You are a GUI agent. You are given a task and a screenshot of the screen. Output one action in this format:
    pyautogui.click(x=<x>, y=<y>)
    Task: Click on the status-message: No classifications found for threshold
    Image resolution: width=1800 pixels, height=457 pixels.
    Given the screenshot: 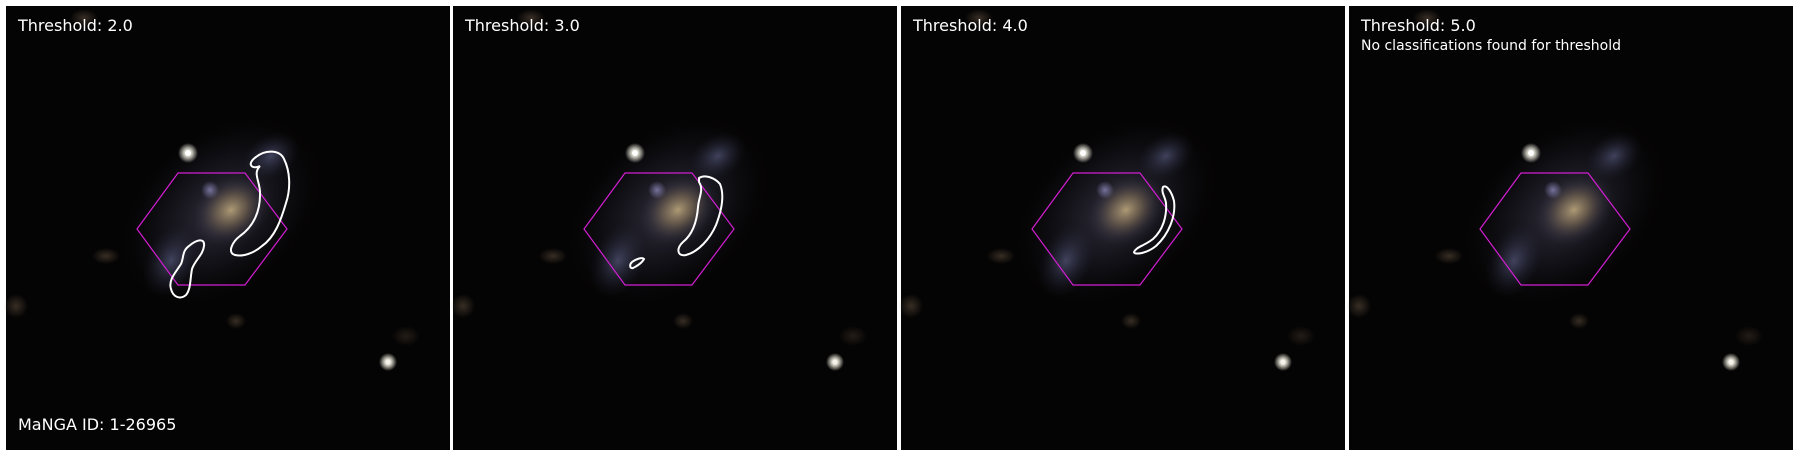 What is the action you would take?
    pyautogui.click(x=1491, y=46)
    